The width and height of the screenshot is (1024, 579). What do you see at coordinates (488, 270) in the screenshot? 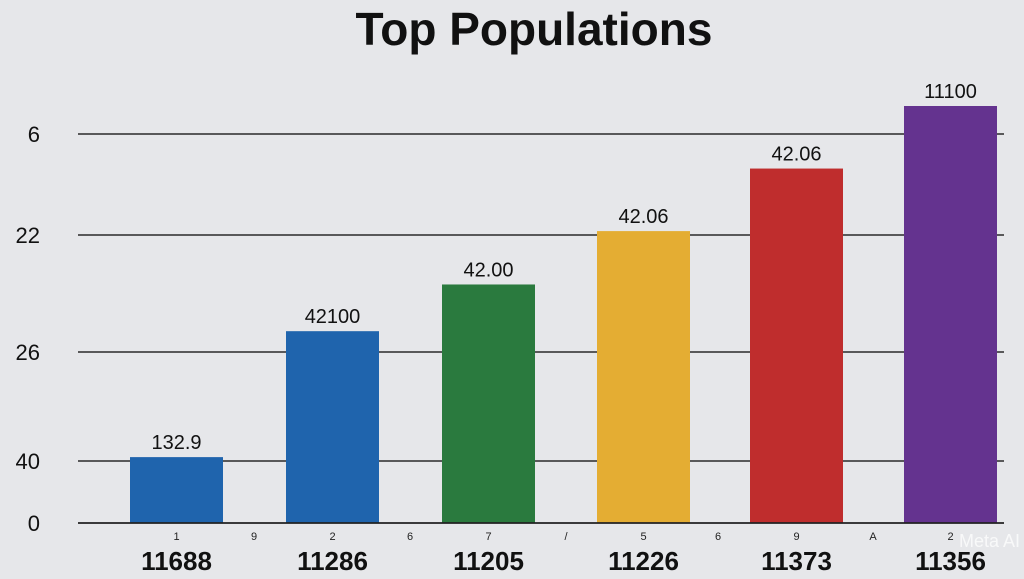
I see `data-label: 42.00` at bounding box center [488, 270].